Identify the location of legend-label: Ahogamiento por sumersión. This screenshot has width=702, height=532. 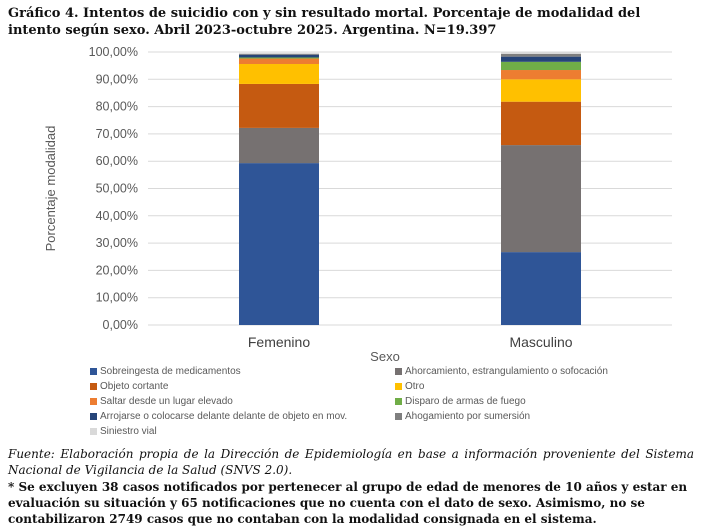
(468, 416).